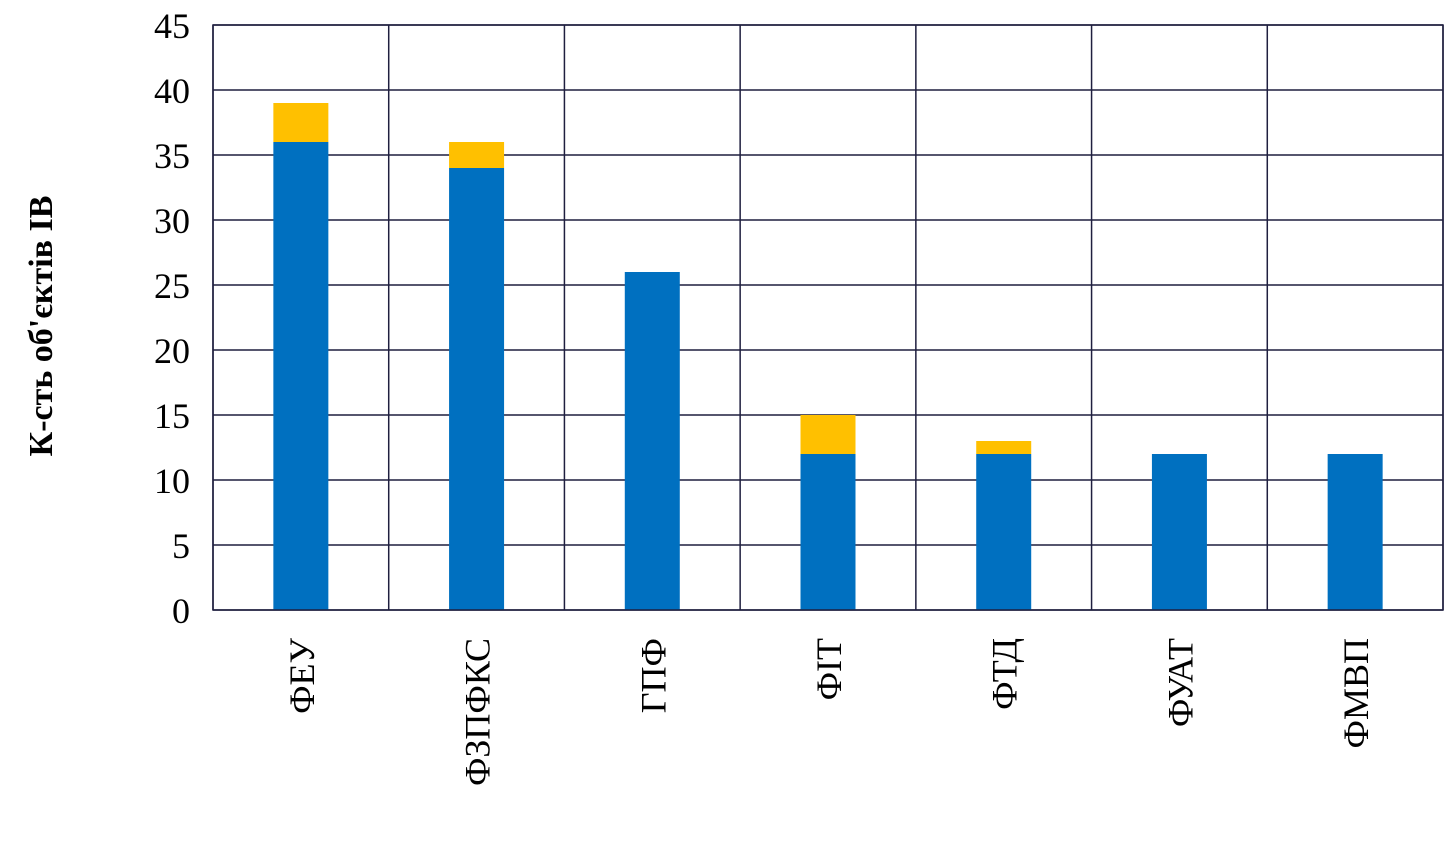 The height and width of the screenshot is (842, 1452). What do you see at coordinates (172, 481) in the screenshot?
I see `y-tick-label: 10` at bounding box center [172, 481].